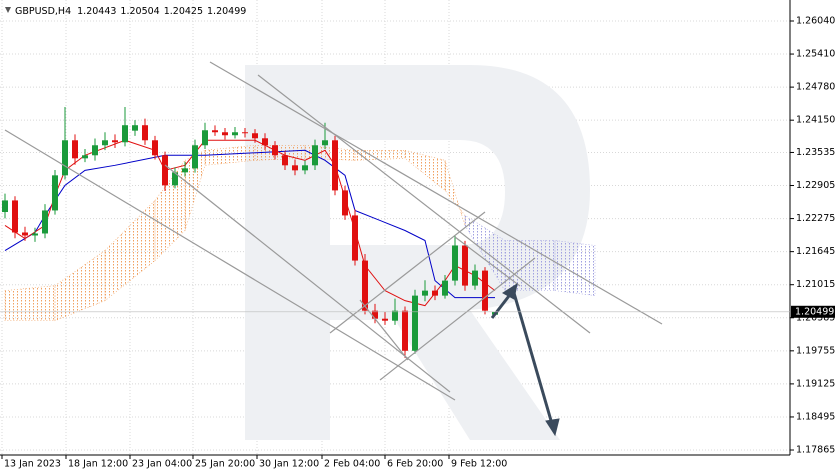  I want to click on y-tick-label: 1.21645, so click(815, 251).